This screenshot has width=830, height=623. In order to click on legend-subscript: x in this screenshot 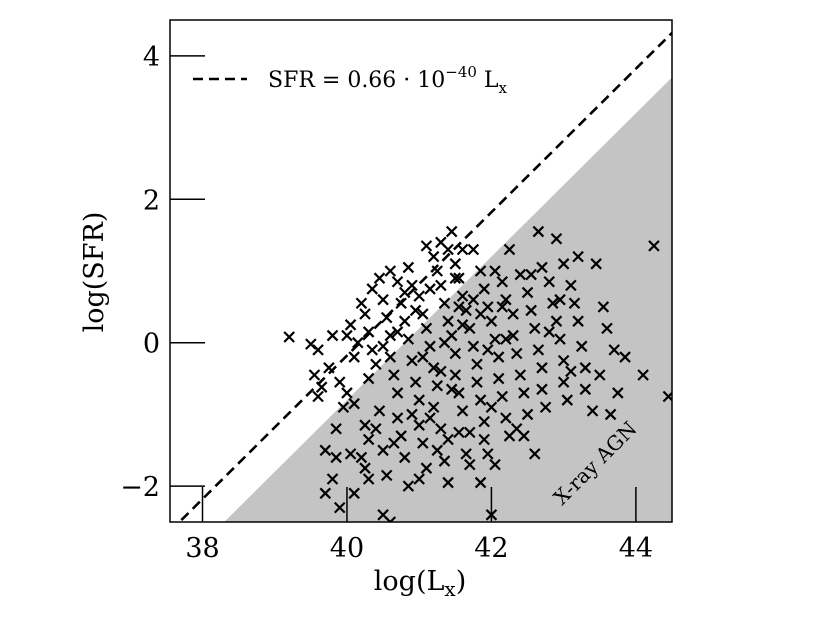, I will do `click(503, 88)`.